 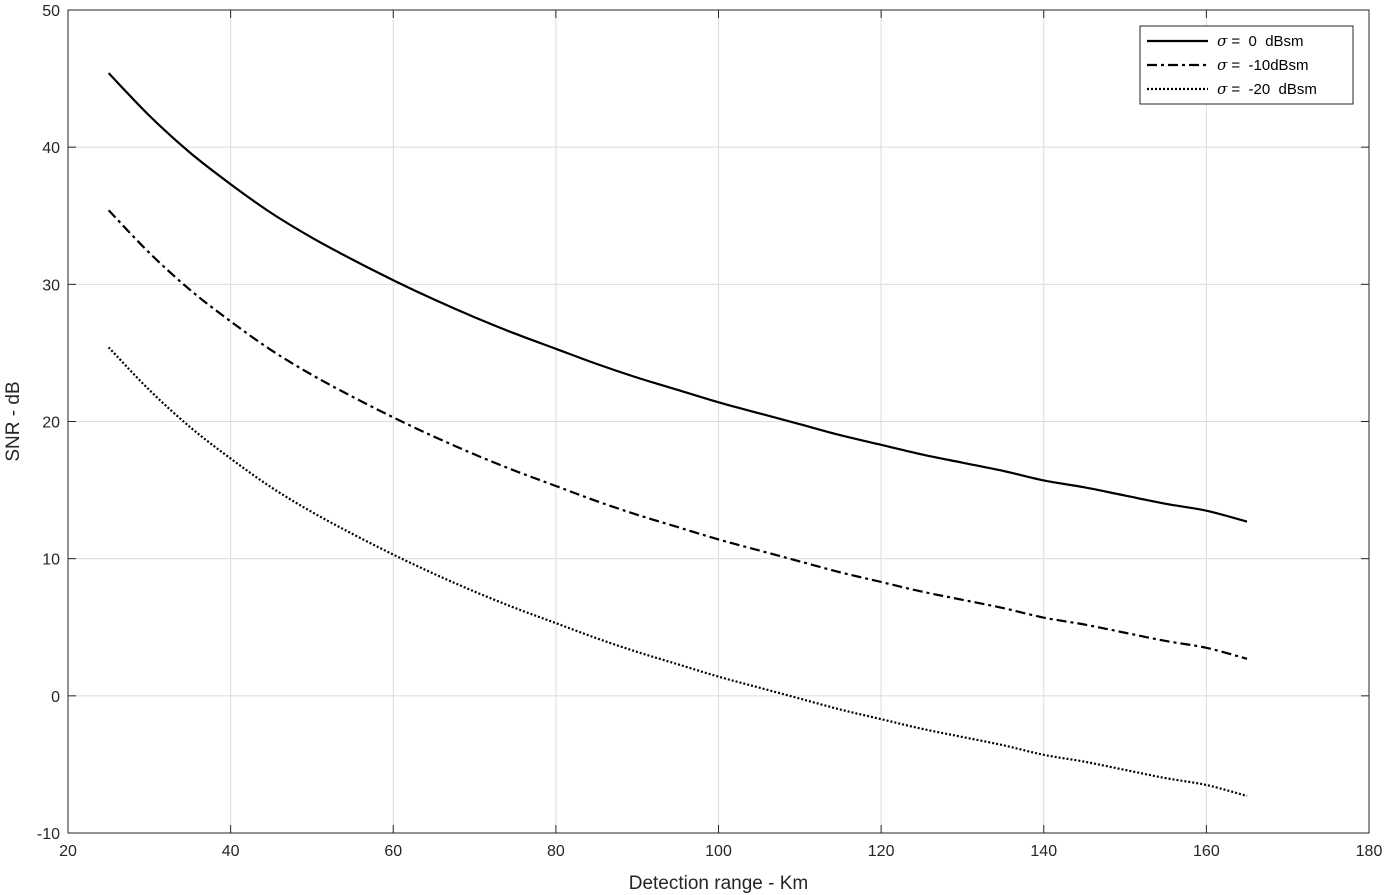 What do you see at coordinates (1369, 851) in the screenshot?
I see `x-tick-label: 180` at bounding box center [1369, 851].